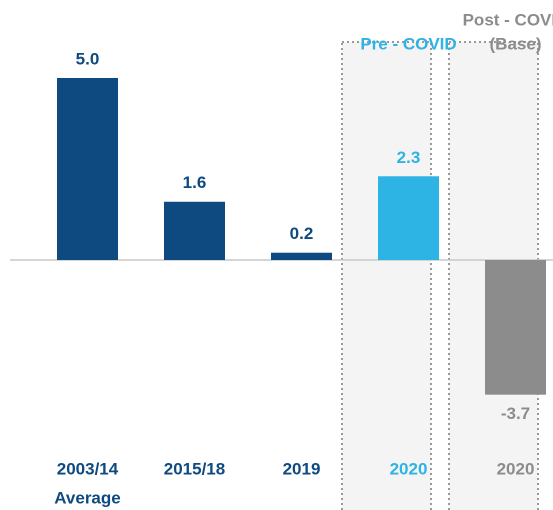 This screenshot has width=553, height=510. Describe the element at coordinates (88, 58) in the screenshot. I see `value-label: 5.0` at that location.